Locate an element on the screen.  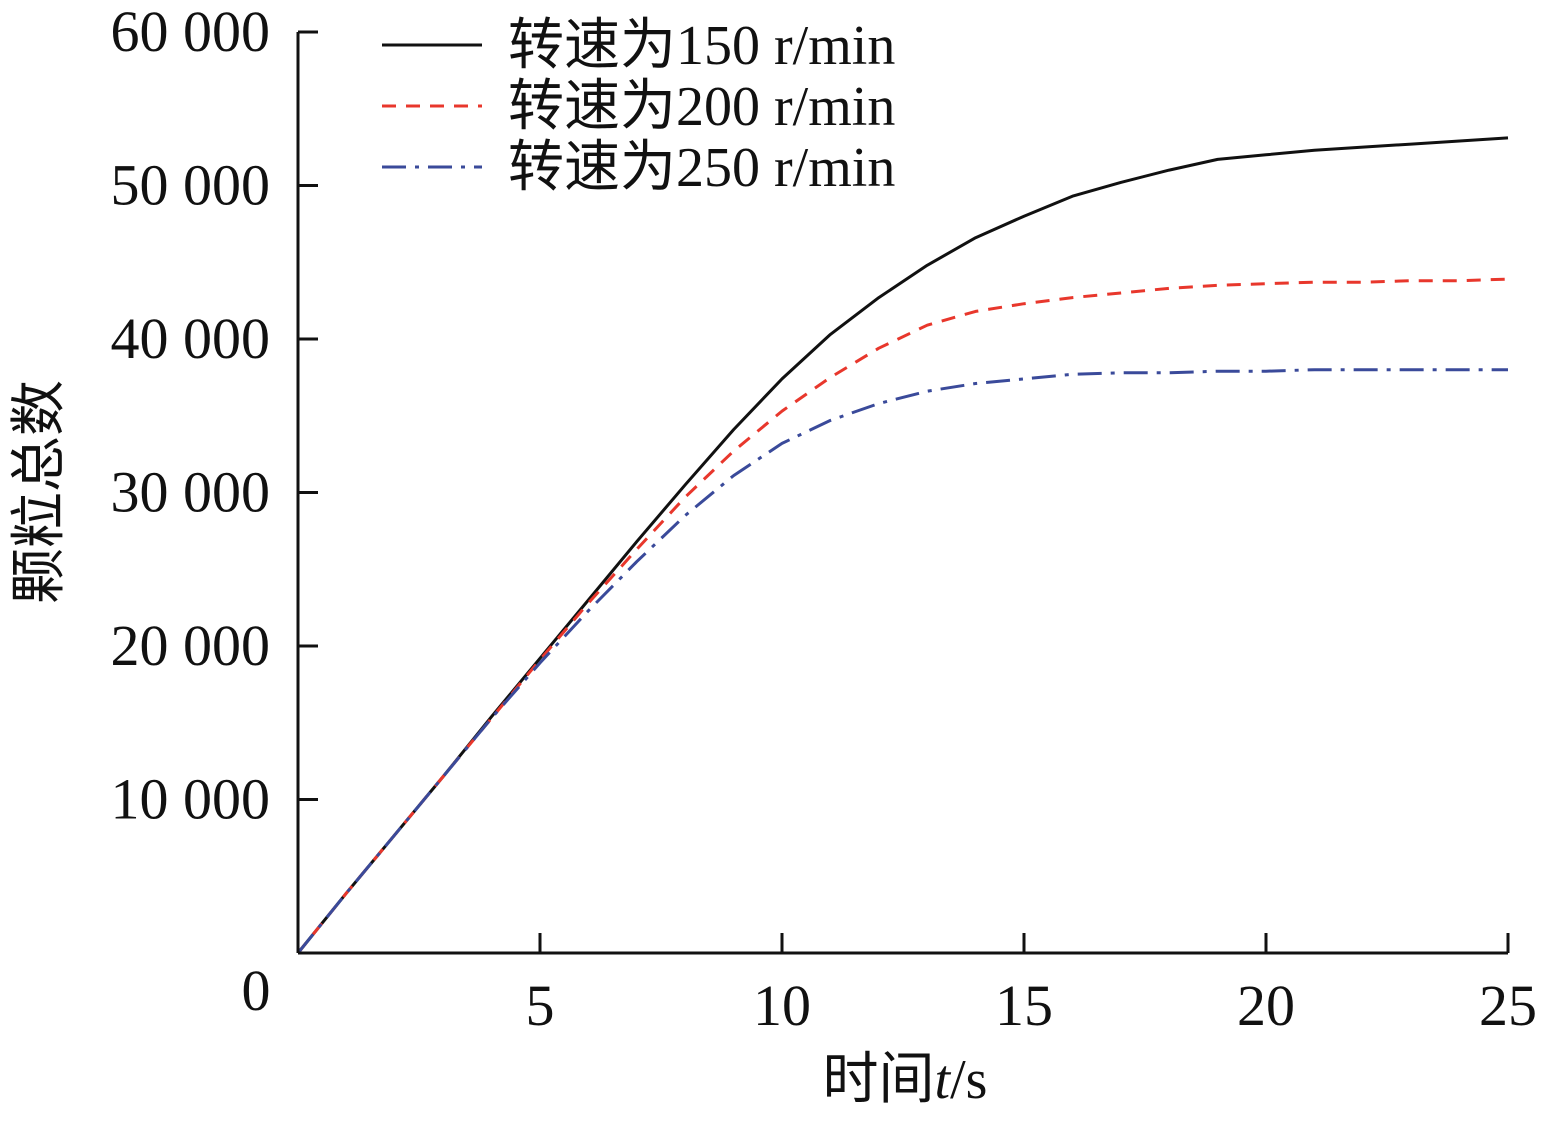
y-tick-label: 10 000 is located at coordinates (191, 799).